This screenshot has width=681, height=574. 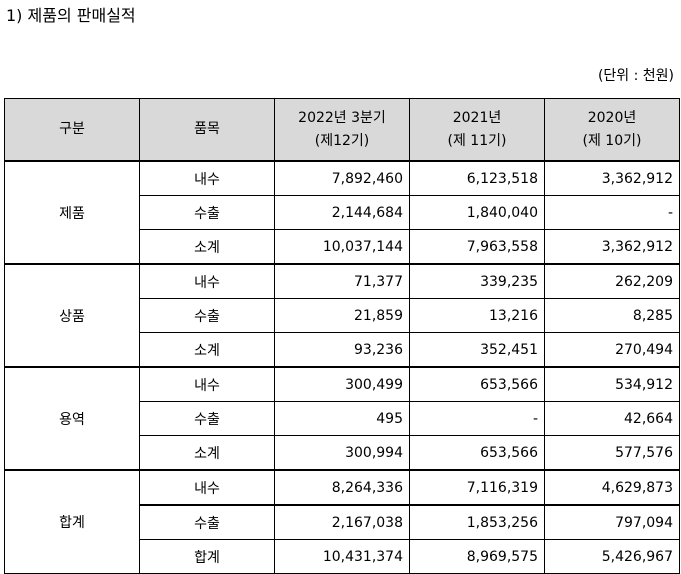 What do you see at coordinates (72, 521) in the screenshot?
I see `group-label-total: 합계` at bounding box center [72, 521].